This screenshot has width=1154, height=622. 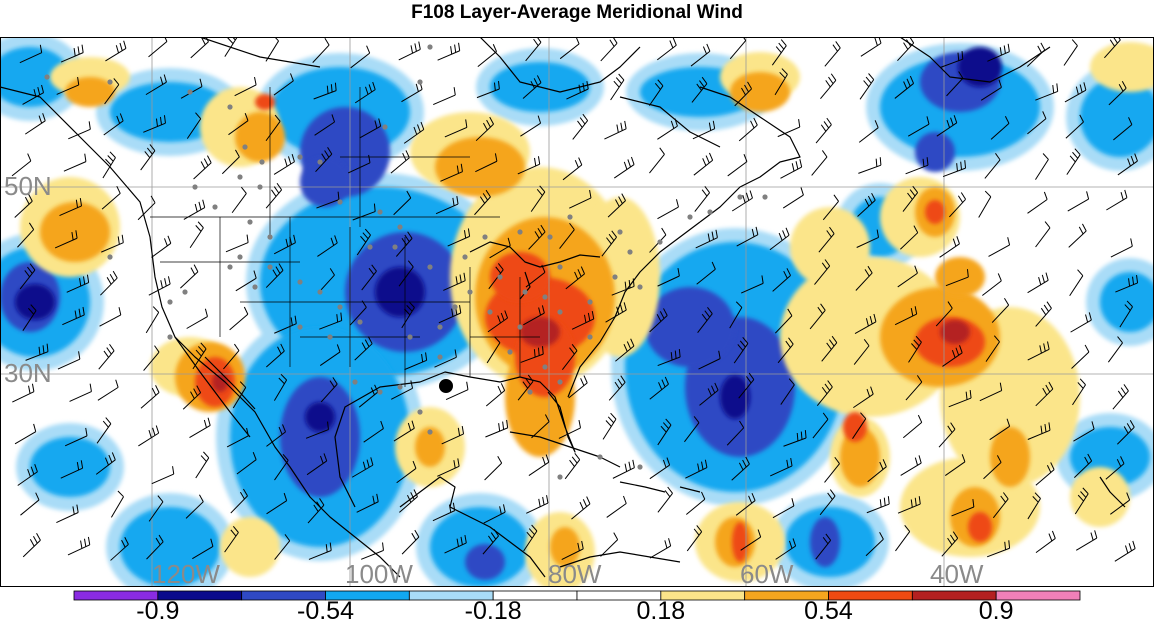 What do you see at coordinates (325, 609) in the screenshot?
I see `colorbar-tick-label: -0.54` at bounding box center [325, 609].